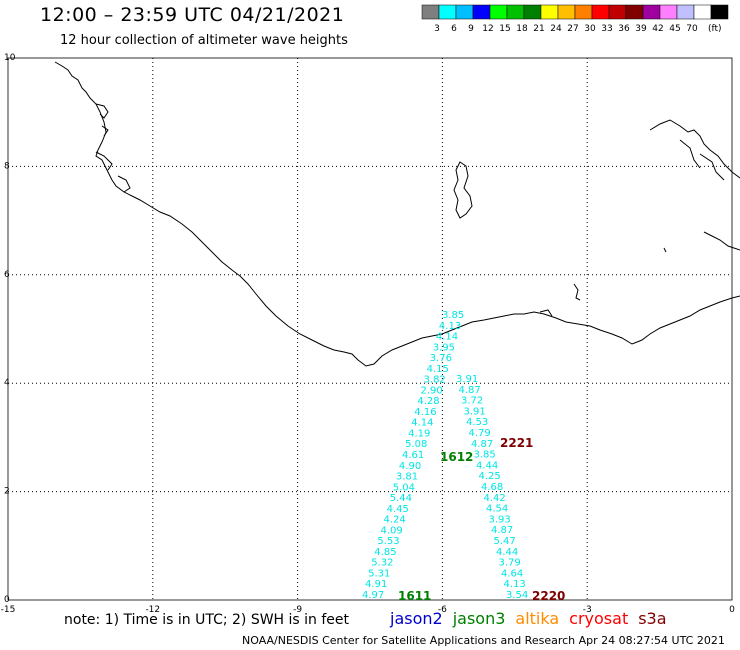  What do you see at coordinates (490, 476) in the screenshot?
I see `wave-height-value: 4.25` at bounding box center [490, 476].